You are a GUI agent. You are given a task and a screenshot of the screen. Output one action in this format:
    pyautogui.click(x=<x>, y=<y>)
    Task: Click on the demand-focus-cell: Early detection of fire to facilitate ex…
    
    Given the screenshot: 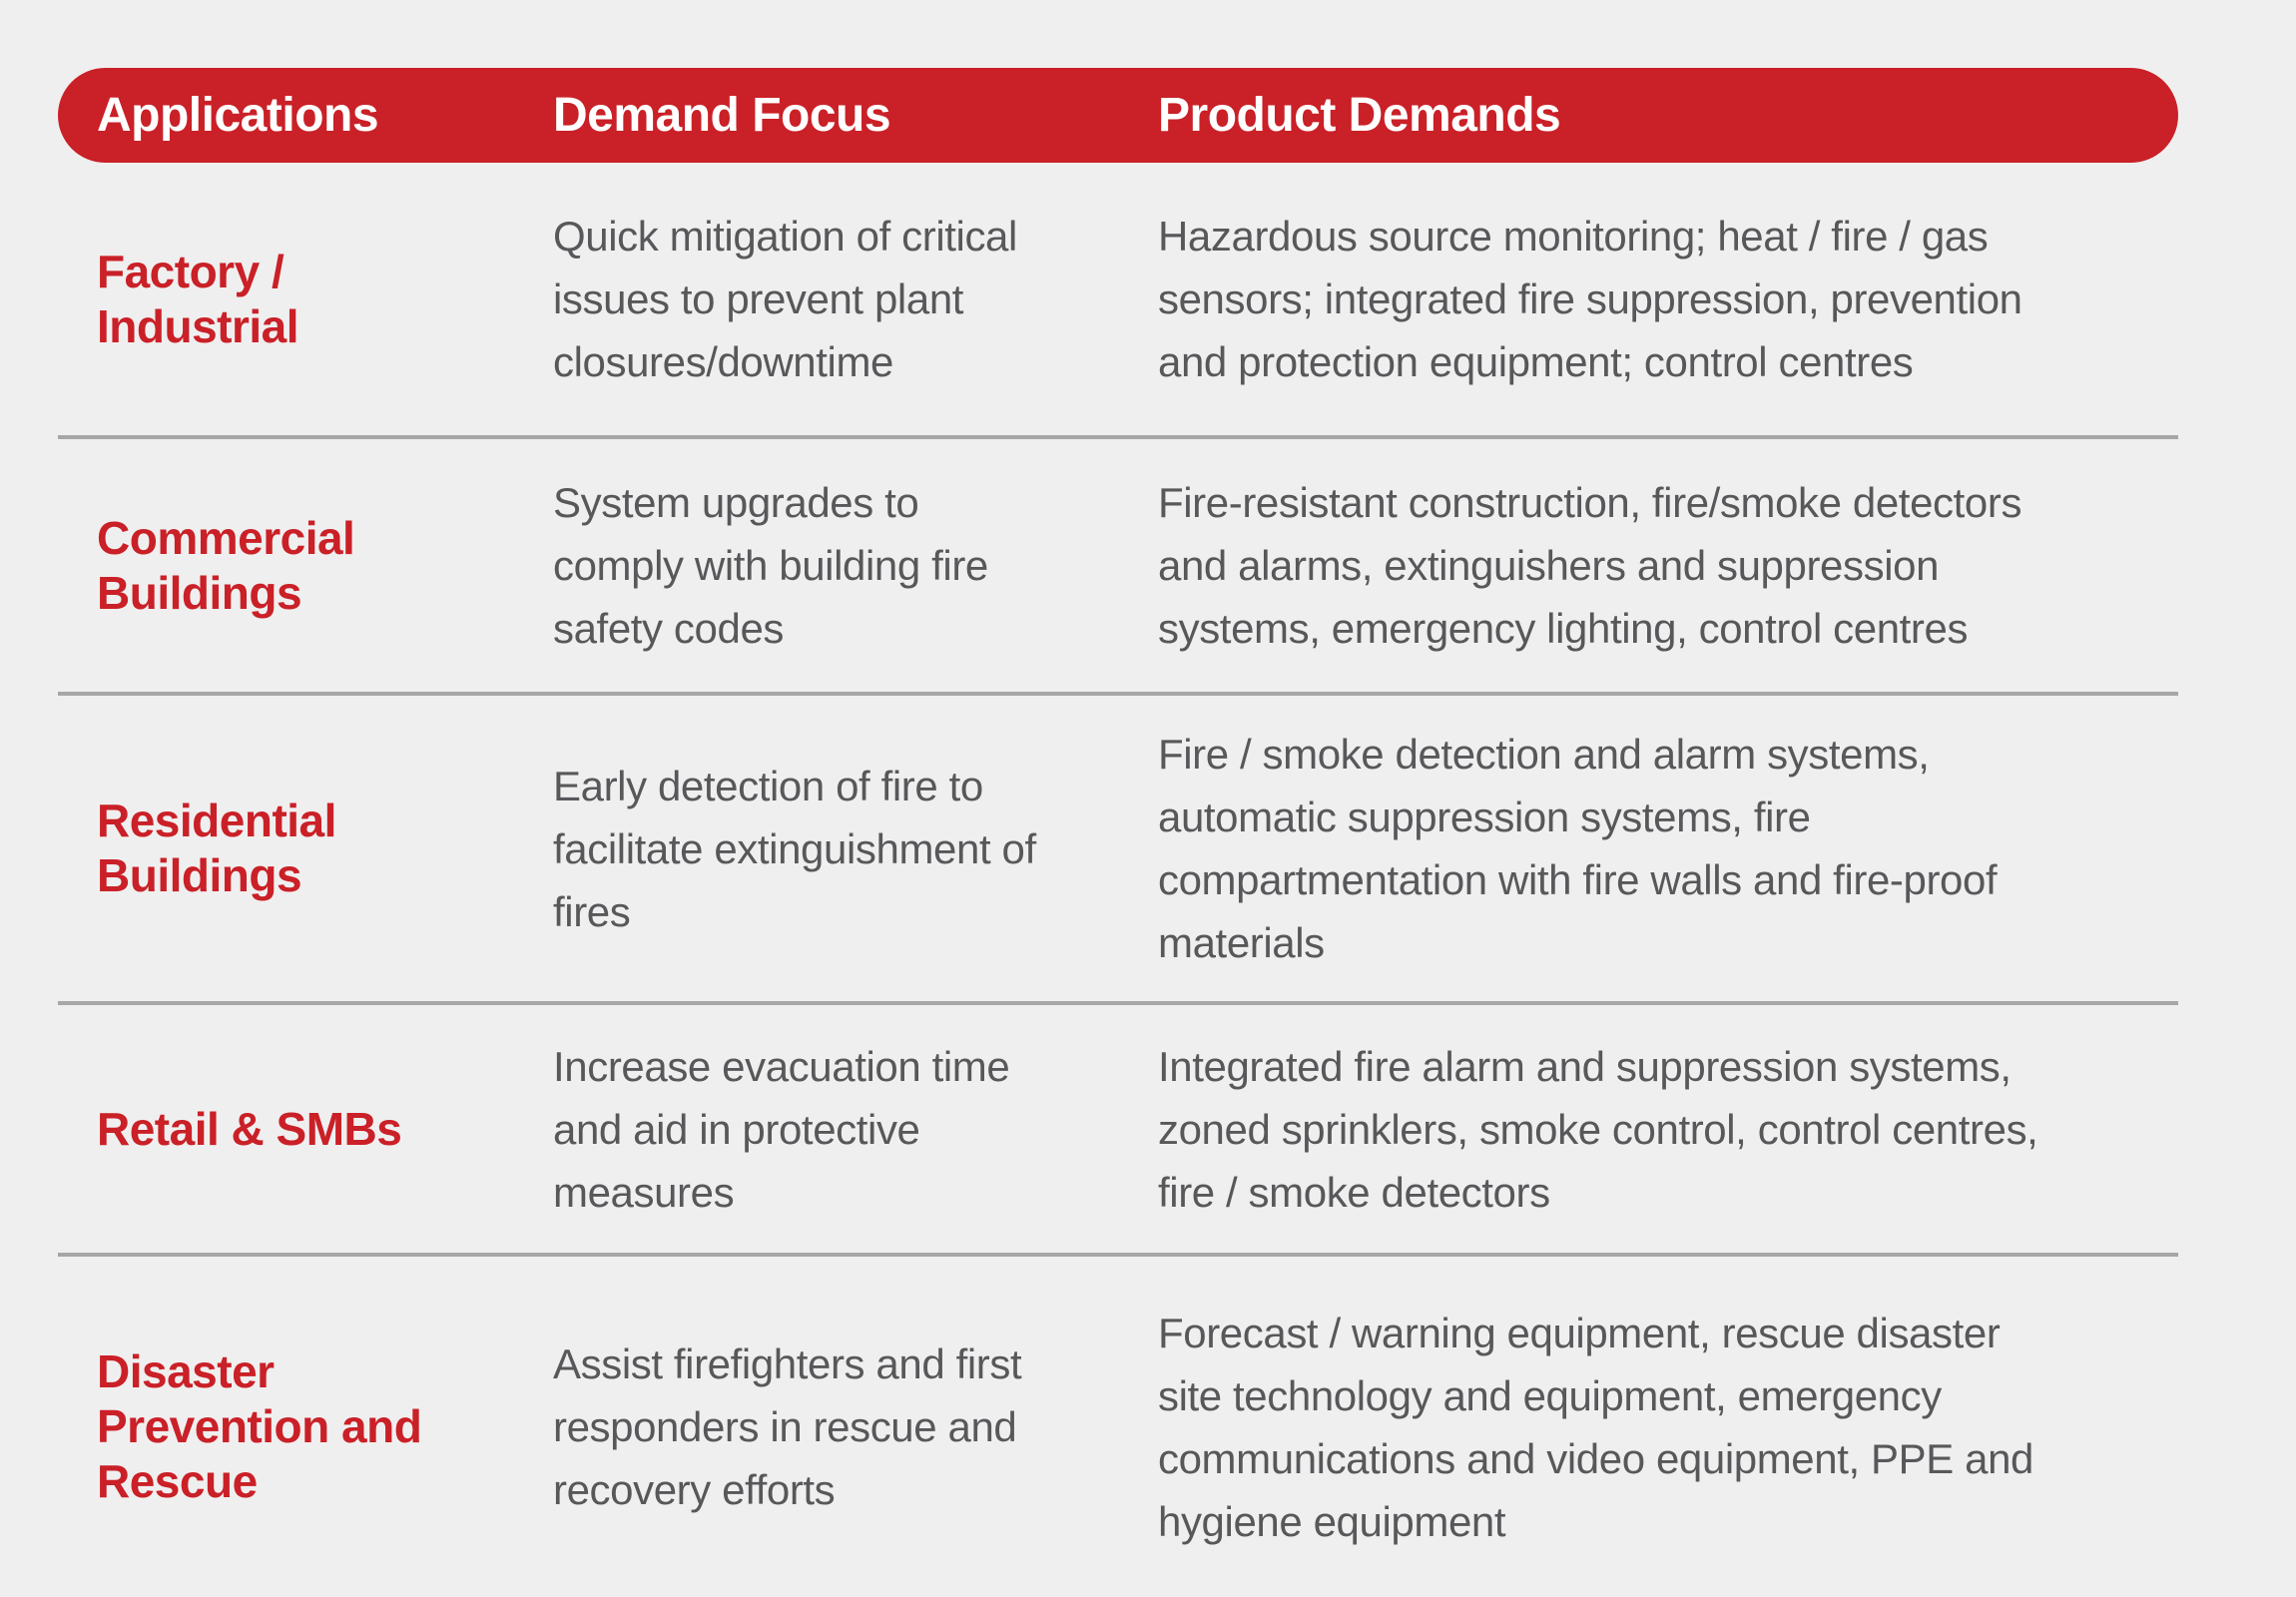 What is the action you would take?
    pyautogui.click(x=795, y=849)
    